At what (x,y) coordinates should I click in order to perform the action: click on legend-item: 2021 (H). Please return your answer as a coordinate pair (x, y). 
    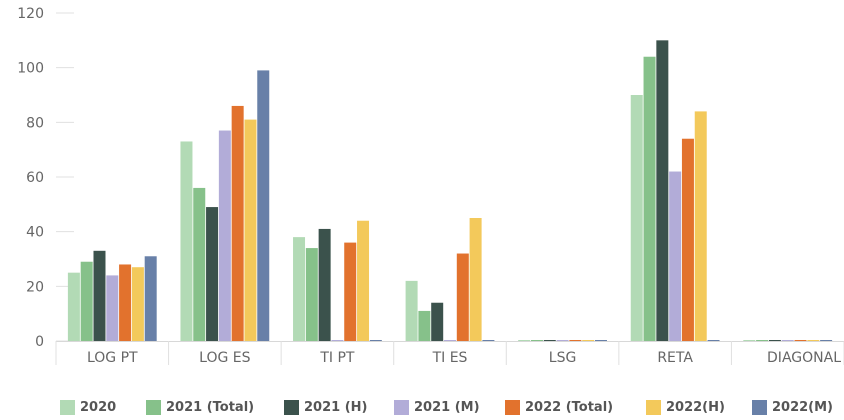
    Looking at the image, I should click on (325, 407).